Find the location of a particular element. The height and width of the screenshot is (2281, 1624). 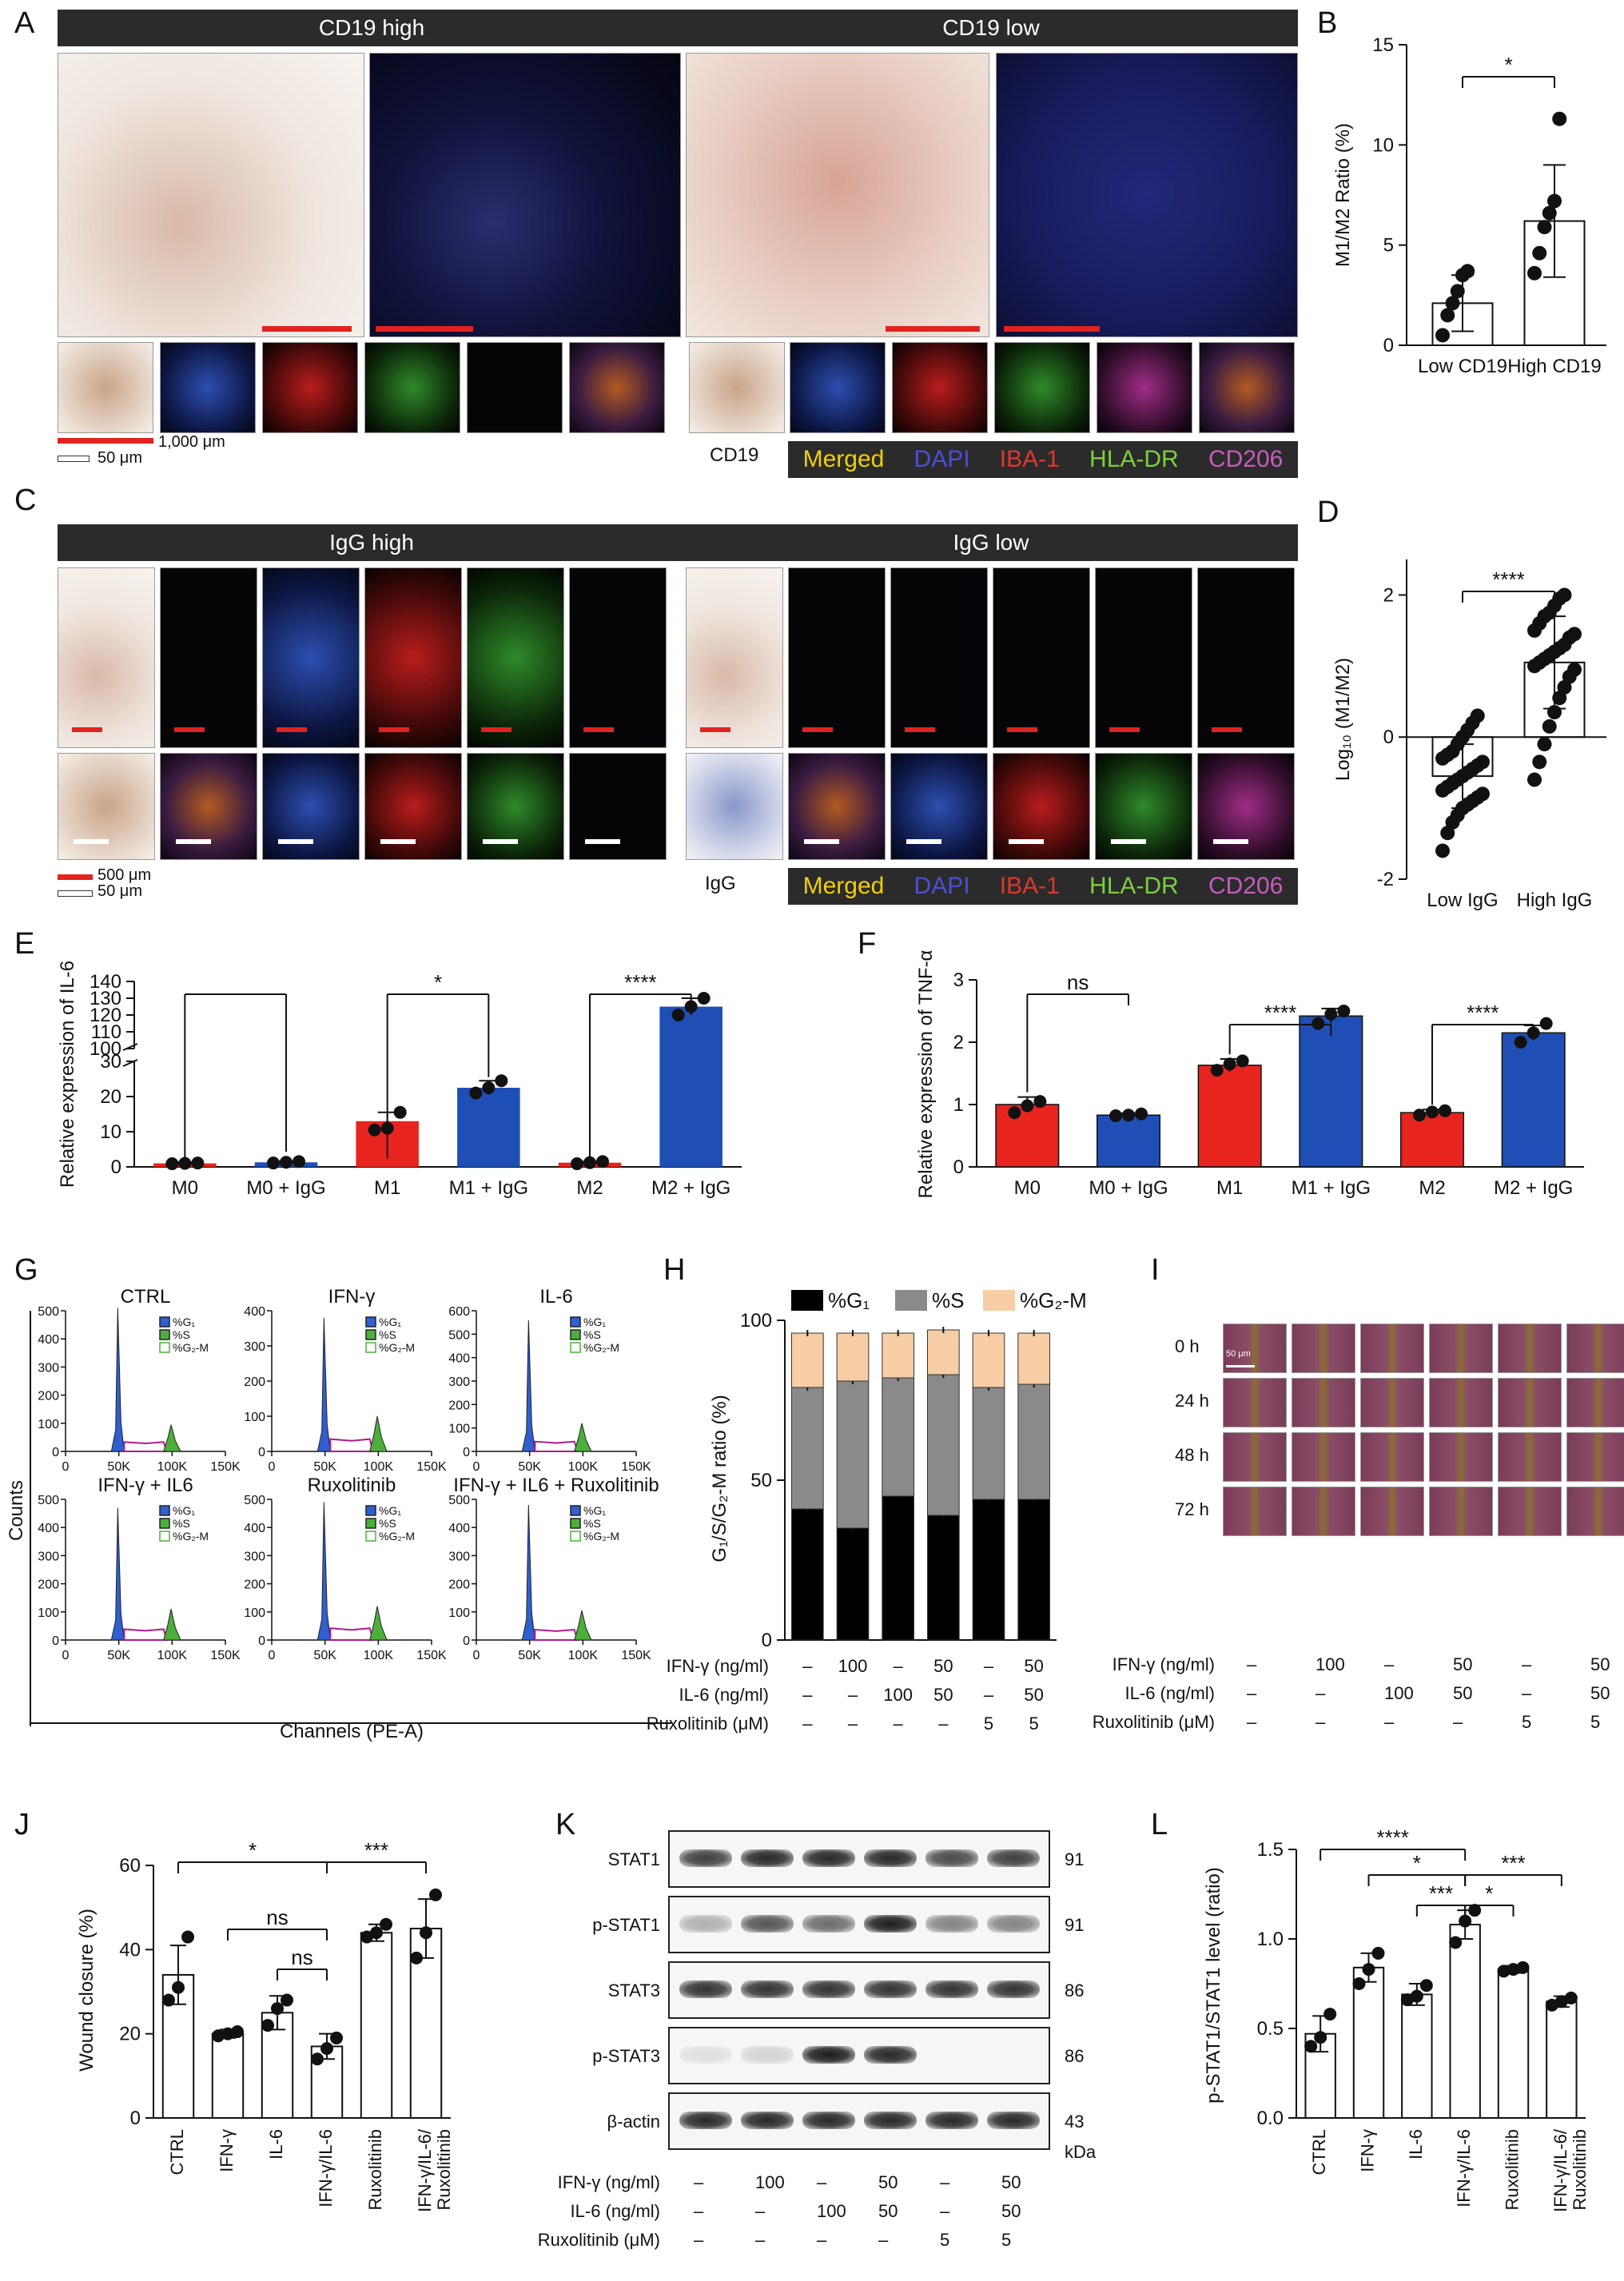

chart-d-sig-label: **** is located at coordinates (1508, 579).